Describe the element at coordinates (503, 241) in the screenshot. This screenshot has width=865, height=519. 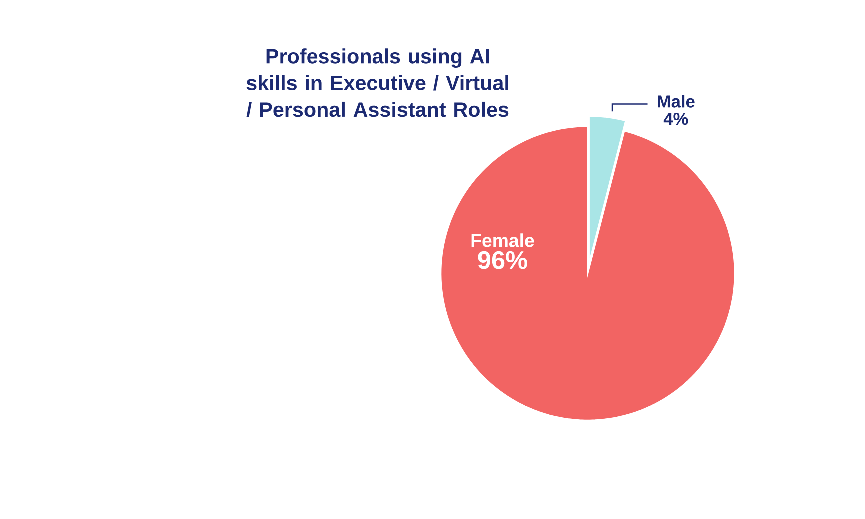
I see `slice-label: Female` at that location.